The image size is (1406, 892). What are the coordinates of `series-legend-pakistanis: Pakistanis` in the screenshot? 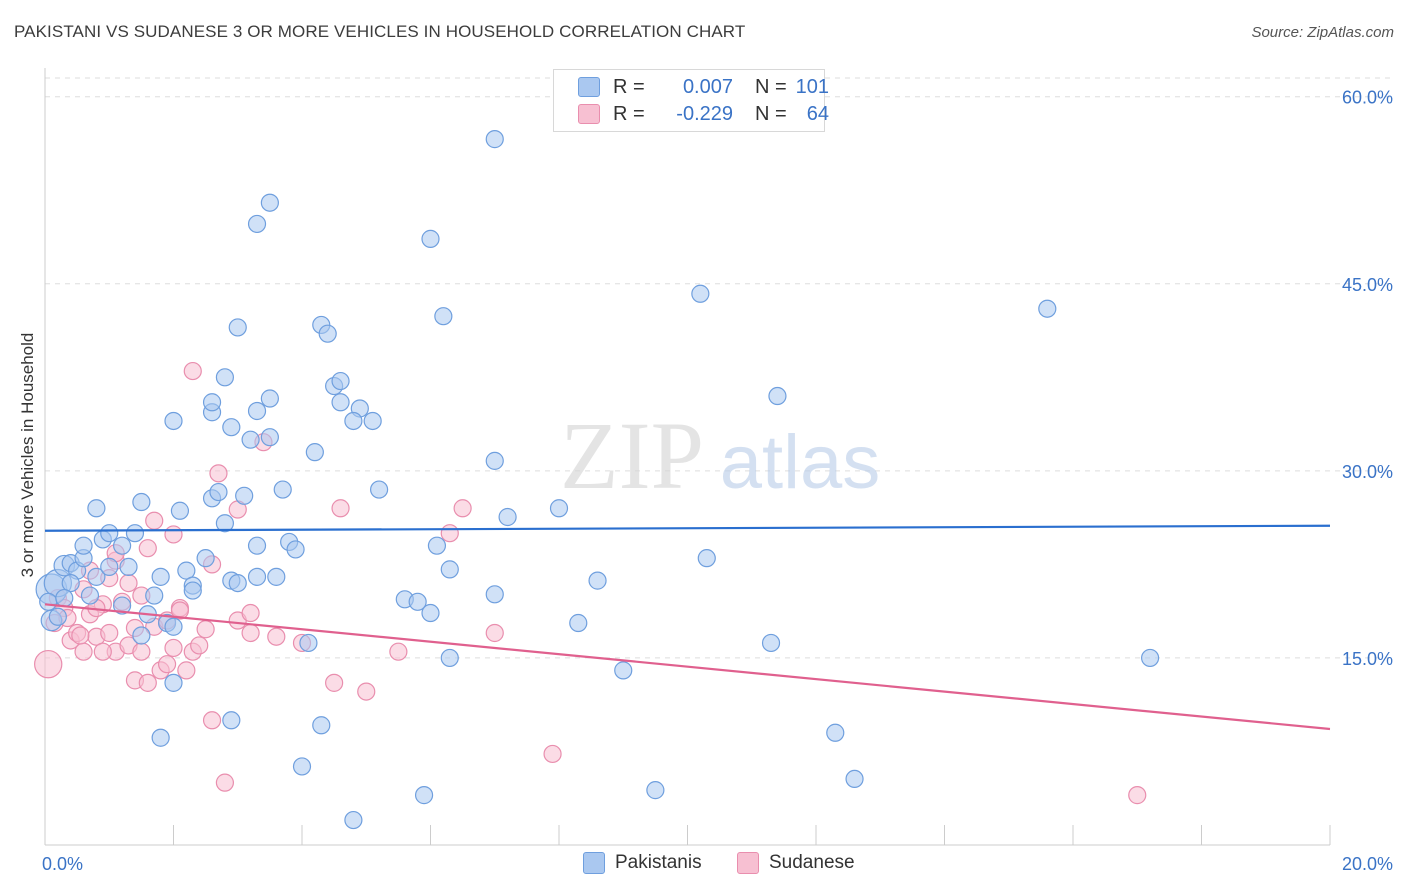 It's located at (642, 863).